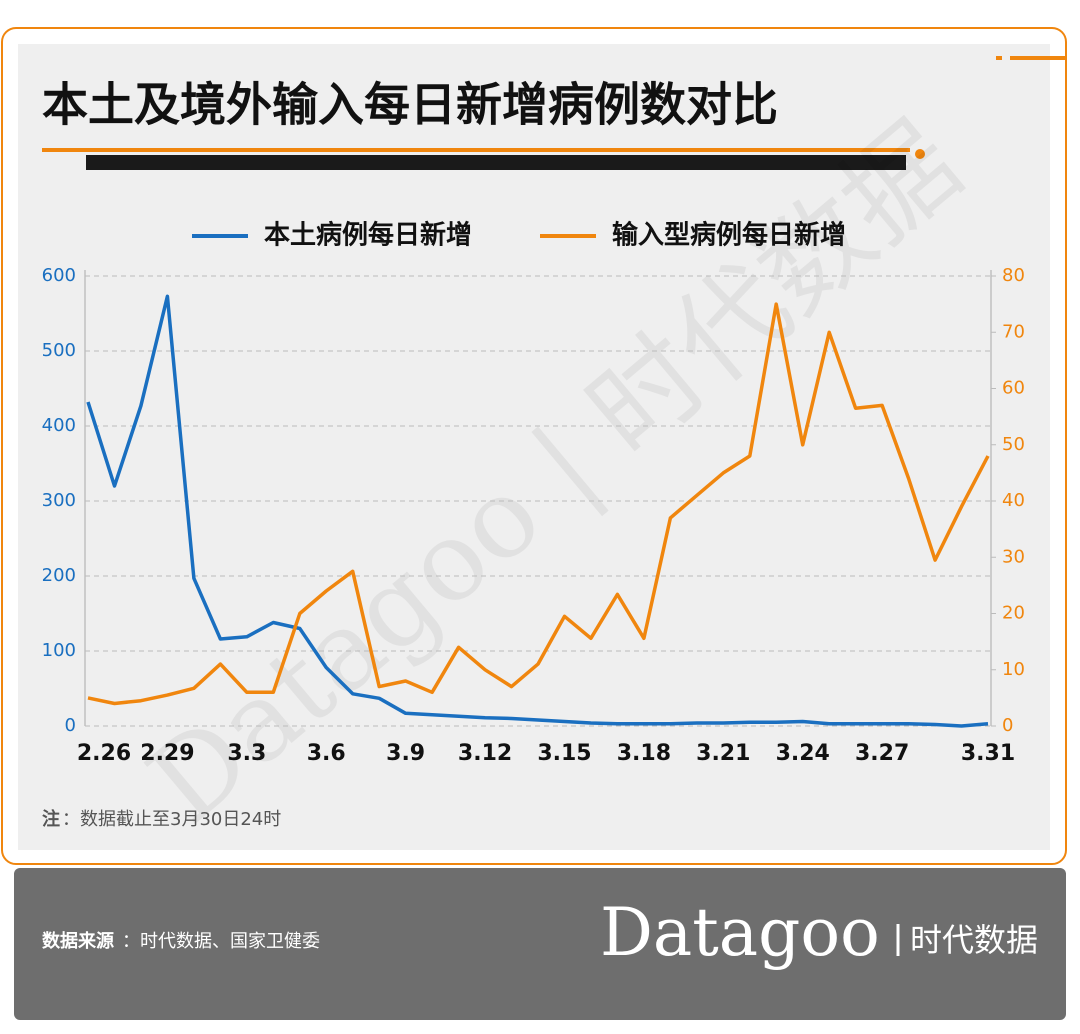 The width and height of the screenshot is (1080, 1034). What do you see at coordinates (1013, 444) in the screenshot?
I see `y2-tick-label: 50` at bounding box center [1013, 444].